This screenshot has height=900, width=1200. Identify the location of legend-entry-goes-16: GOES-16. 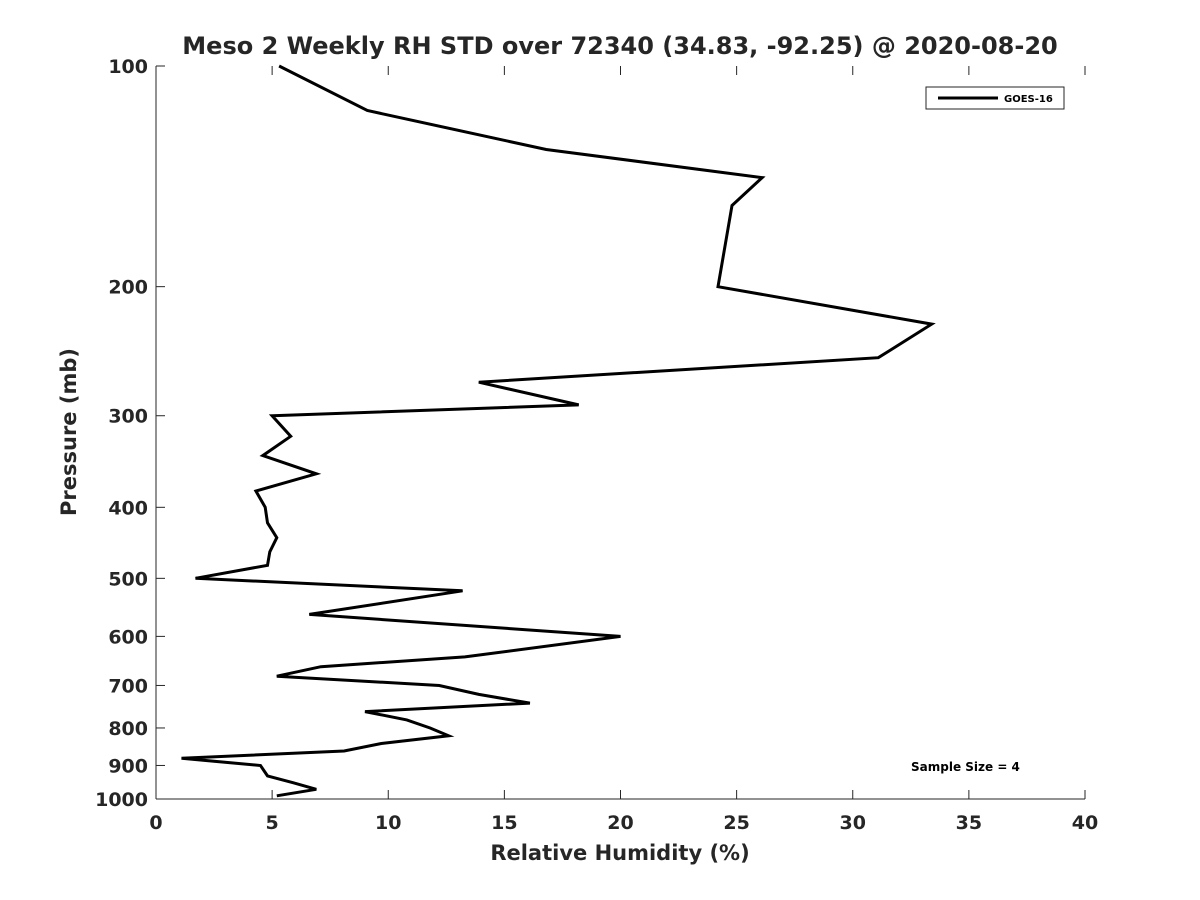
(1028, 99).